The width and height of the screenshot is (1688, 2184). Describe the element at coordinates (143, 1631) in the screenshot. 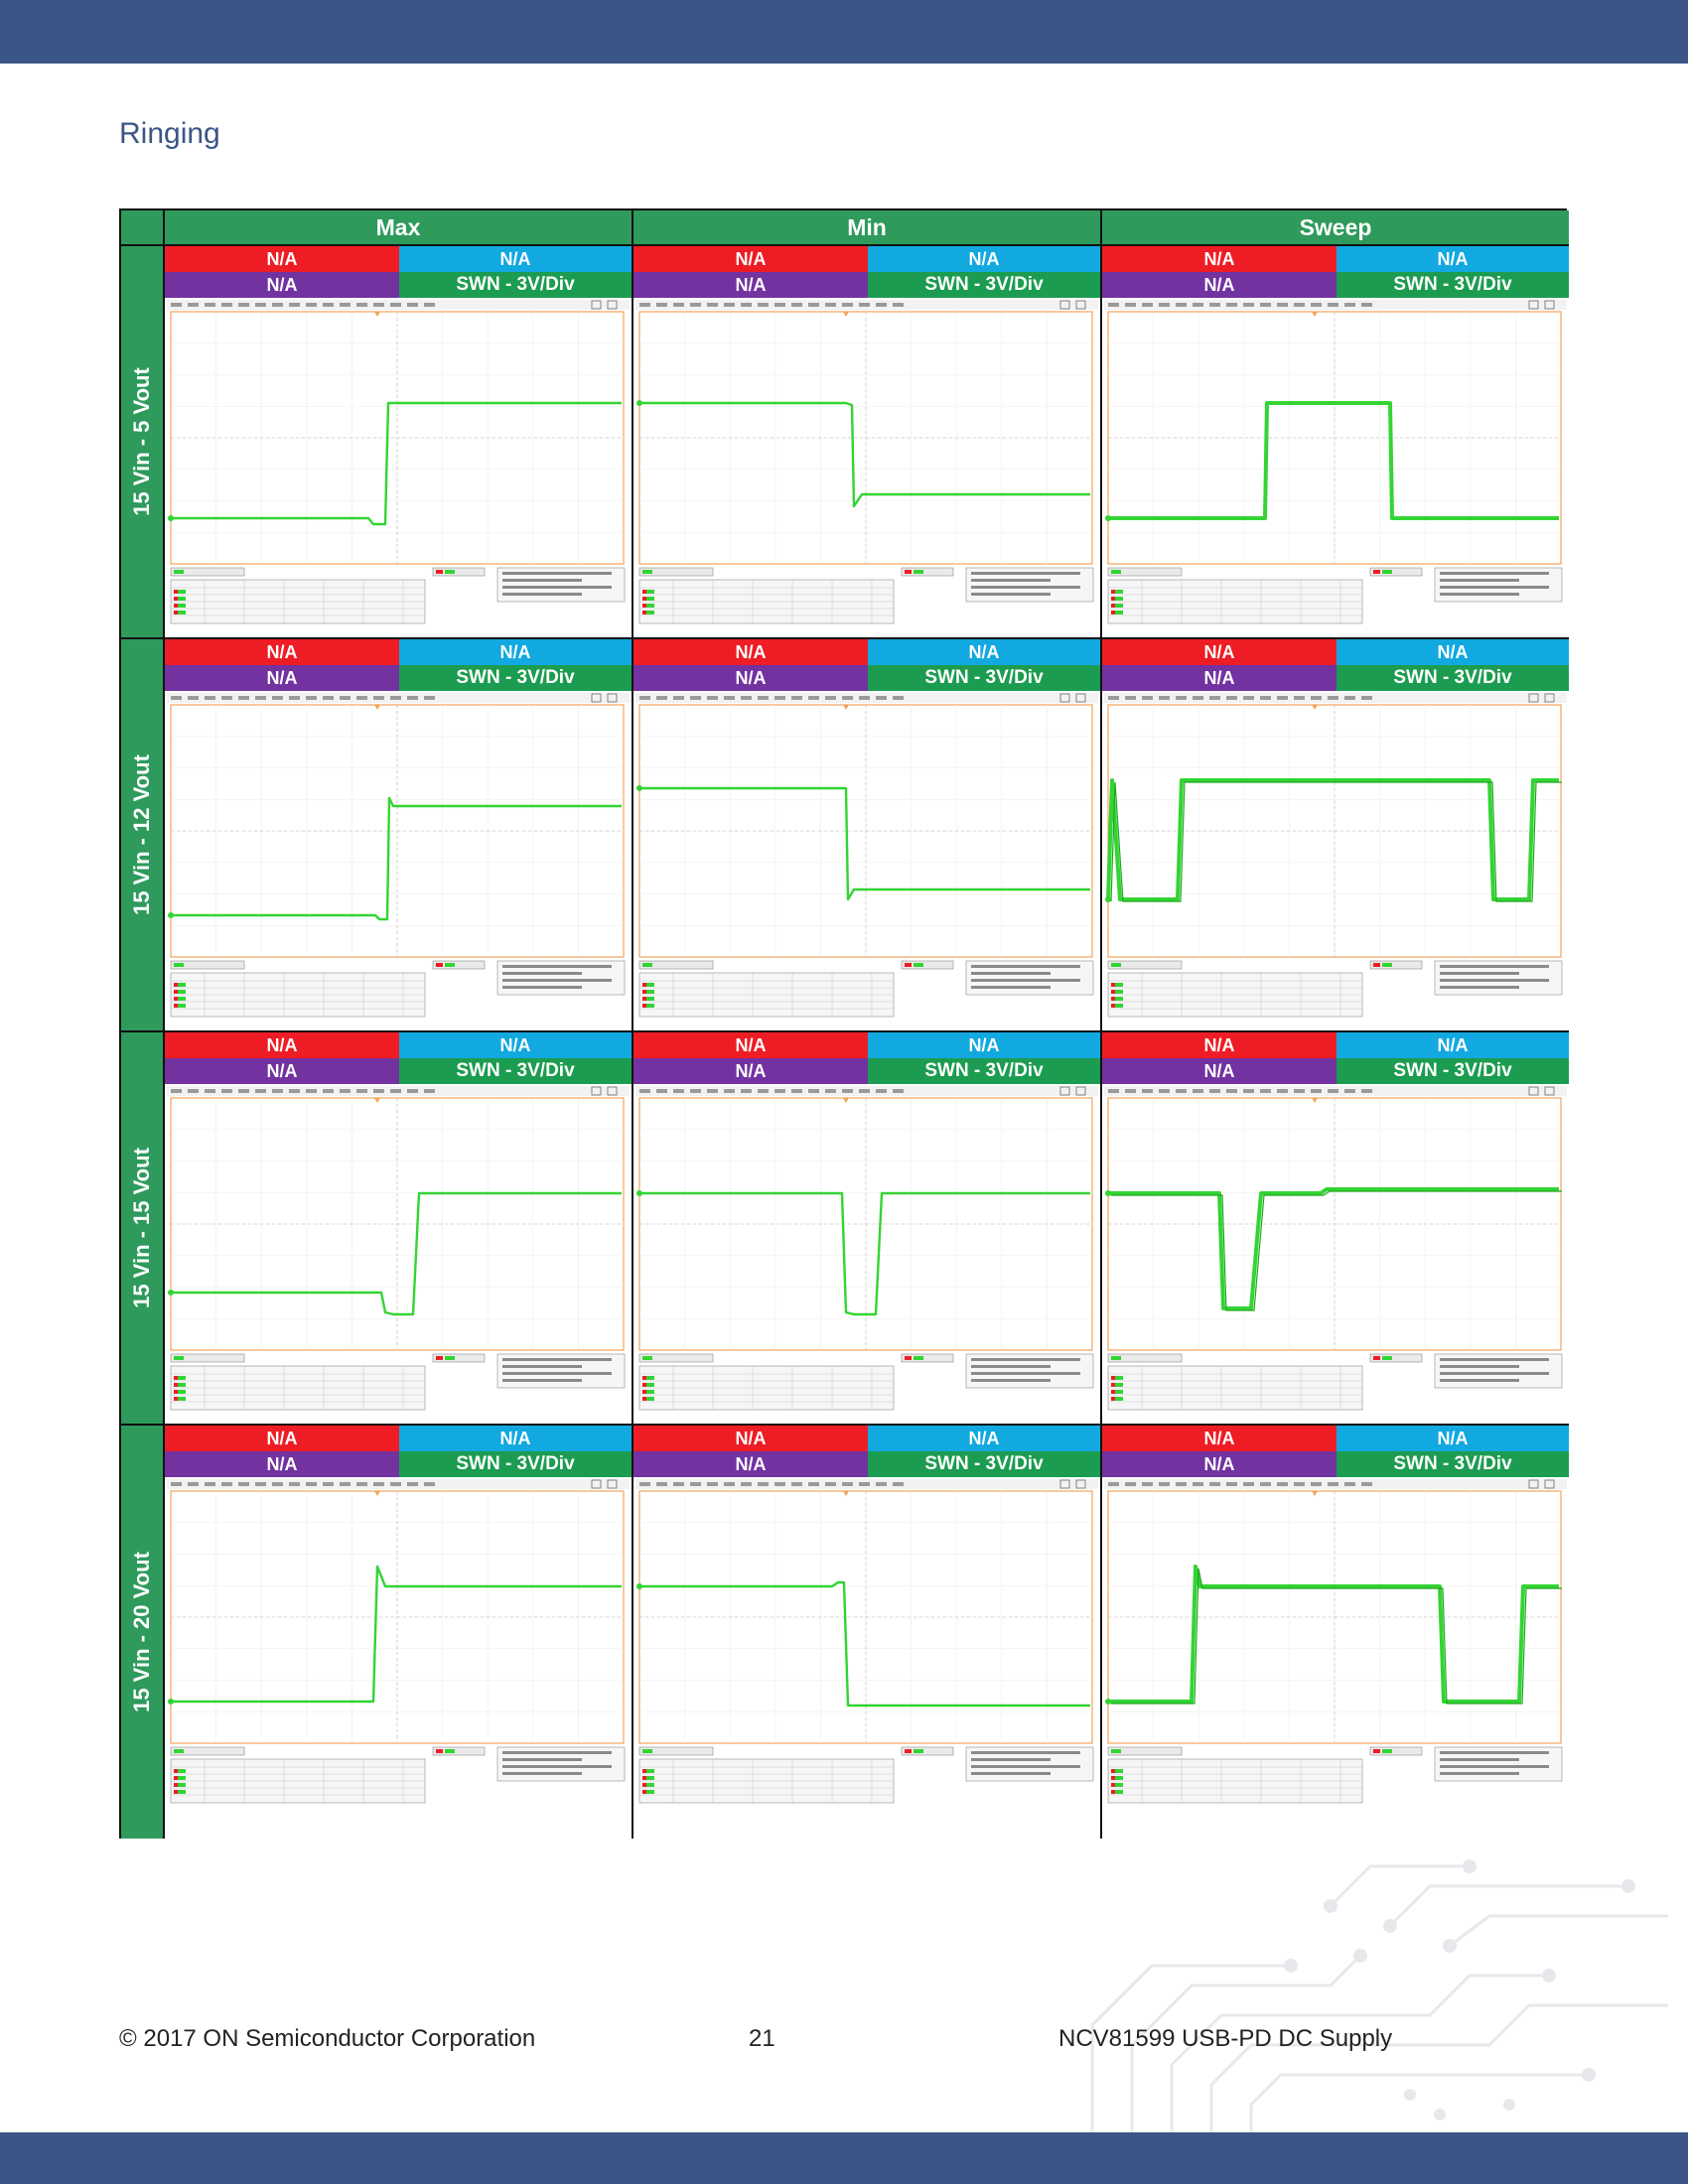

I see `row-label-20vout: 15 Vin - 20 Vout` at that location.